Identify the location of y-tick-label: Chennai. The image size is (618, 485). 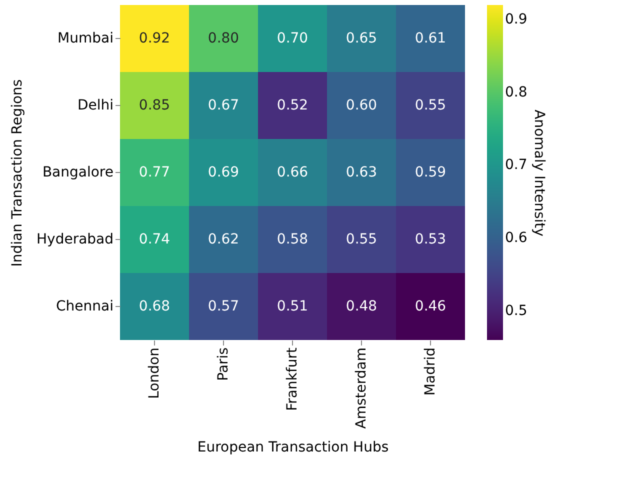
(85, 306).